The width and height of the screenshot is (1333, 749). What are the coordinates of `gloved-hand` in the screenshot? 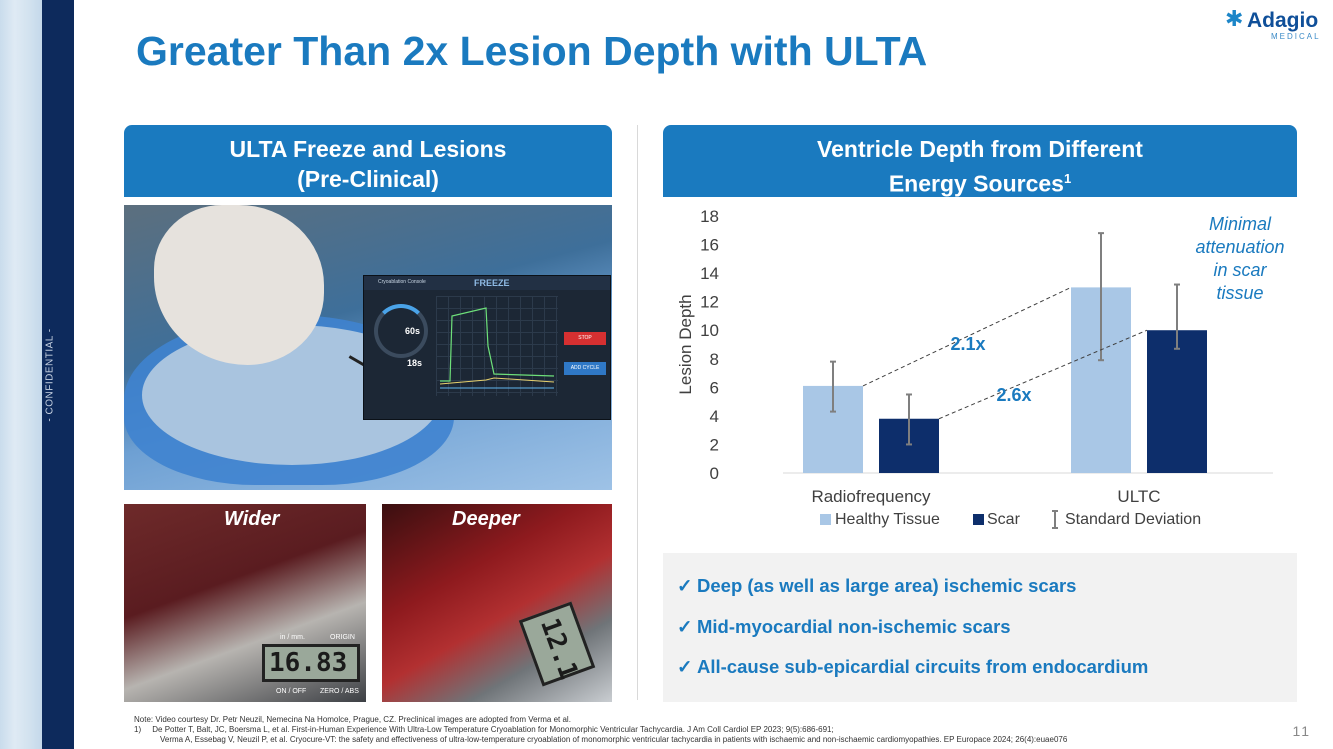 It's located at (239, 285).